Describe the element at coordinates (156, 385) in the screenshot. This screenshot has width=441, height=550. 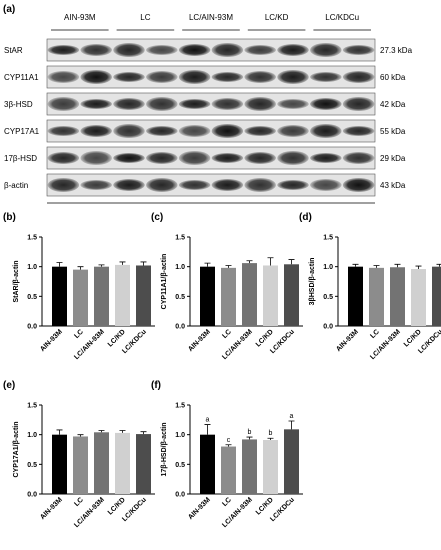
I see `panel-label: (f)` at that location.